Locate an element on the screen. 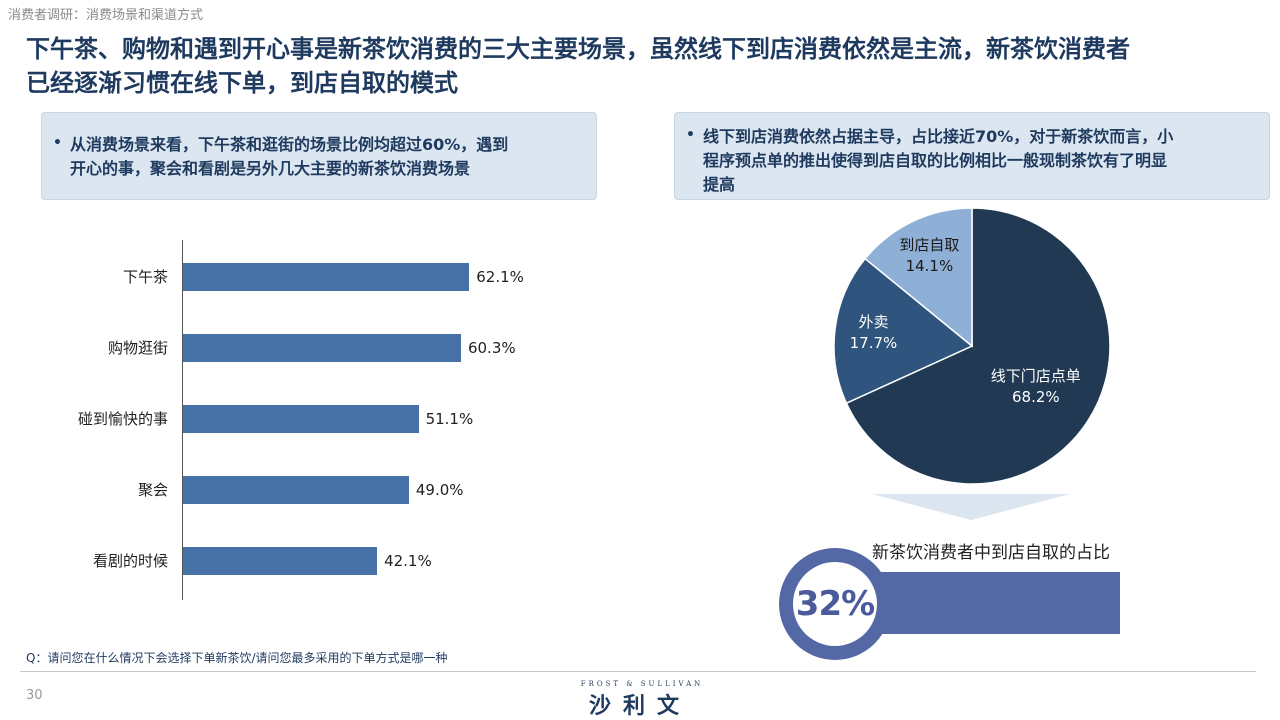 Image resolution: width=1280 pixels, height=720 pixels. left-summary-line-2: 开心的事，聚会和看剧是另外几大主要的新茶饮消费场景 is located at coordinates (270, 168).